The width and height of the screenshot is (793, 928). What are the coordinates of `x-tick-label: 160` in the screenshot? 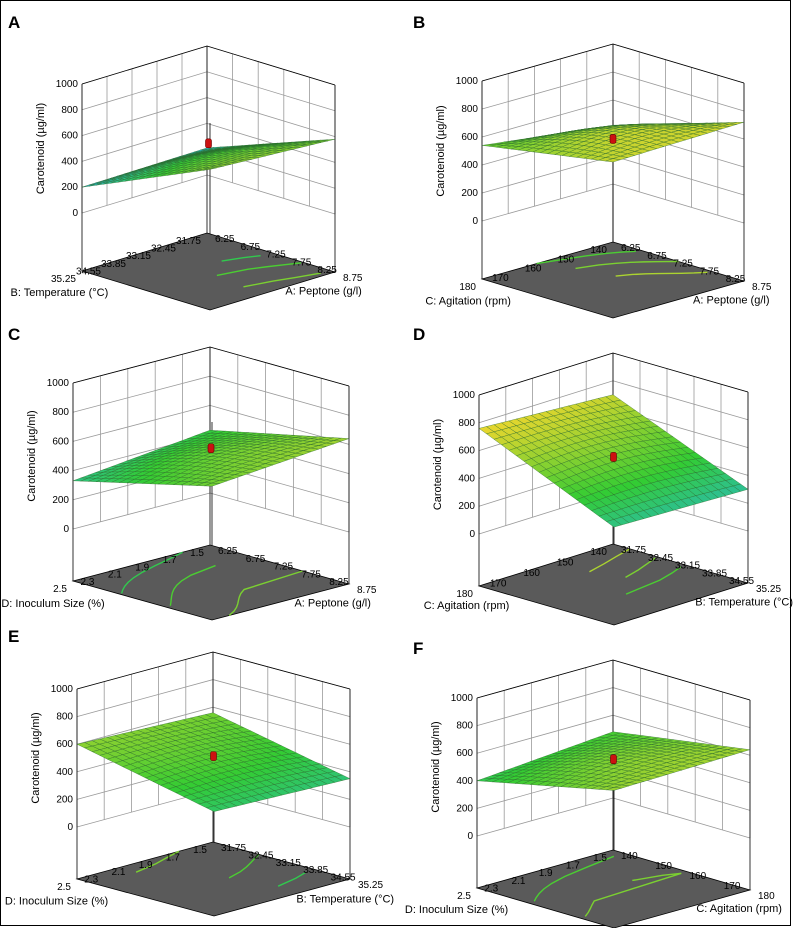 It's located at (698, 876).